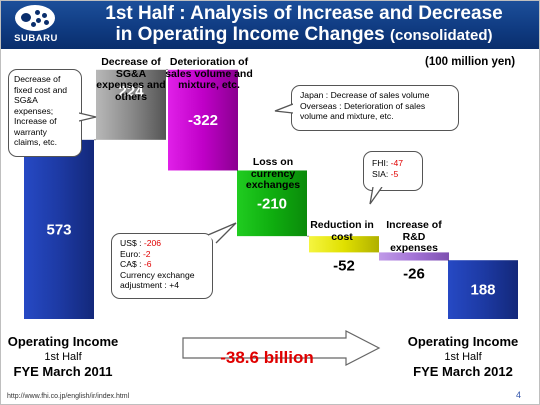 This screenshot has width=540, height=405. I want to click on subaru-logo: SUBARU, so click(34, 25).